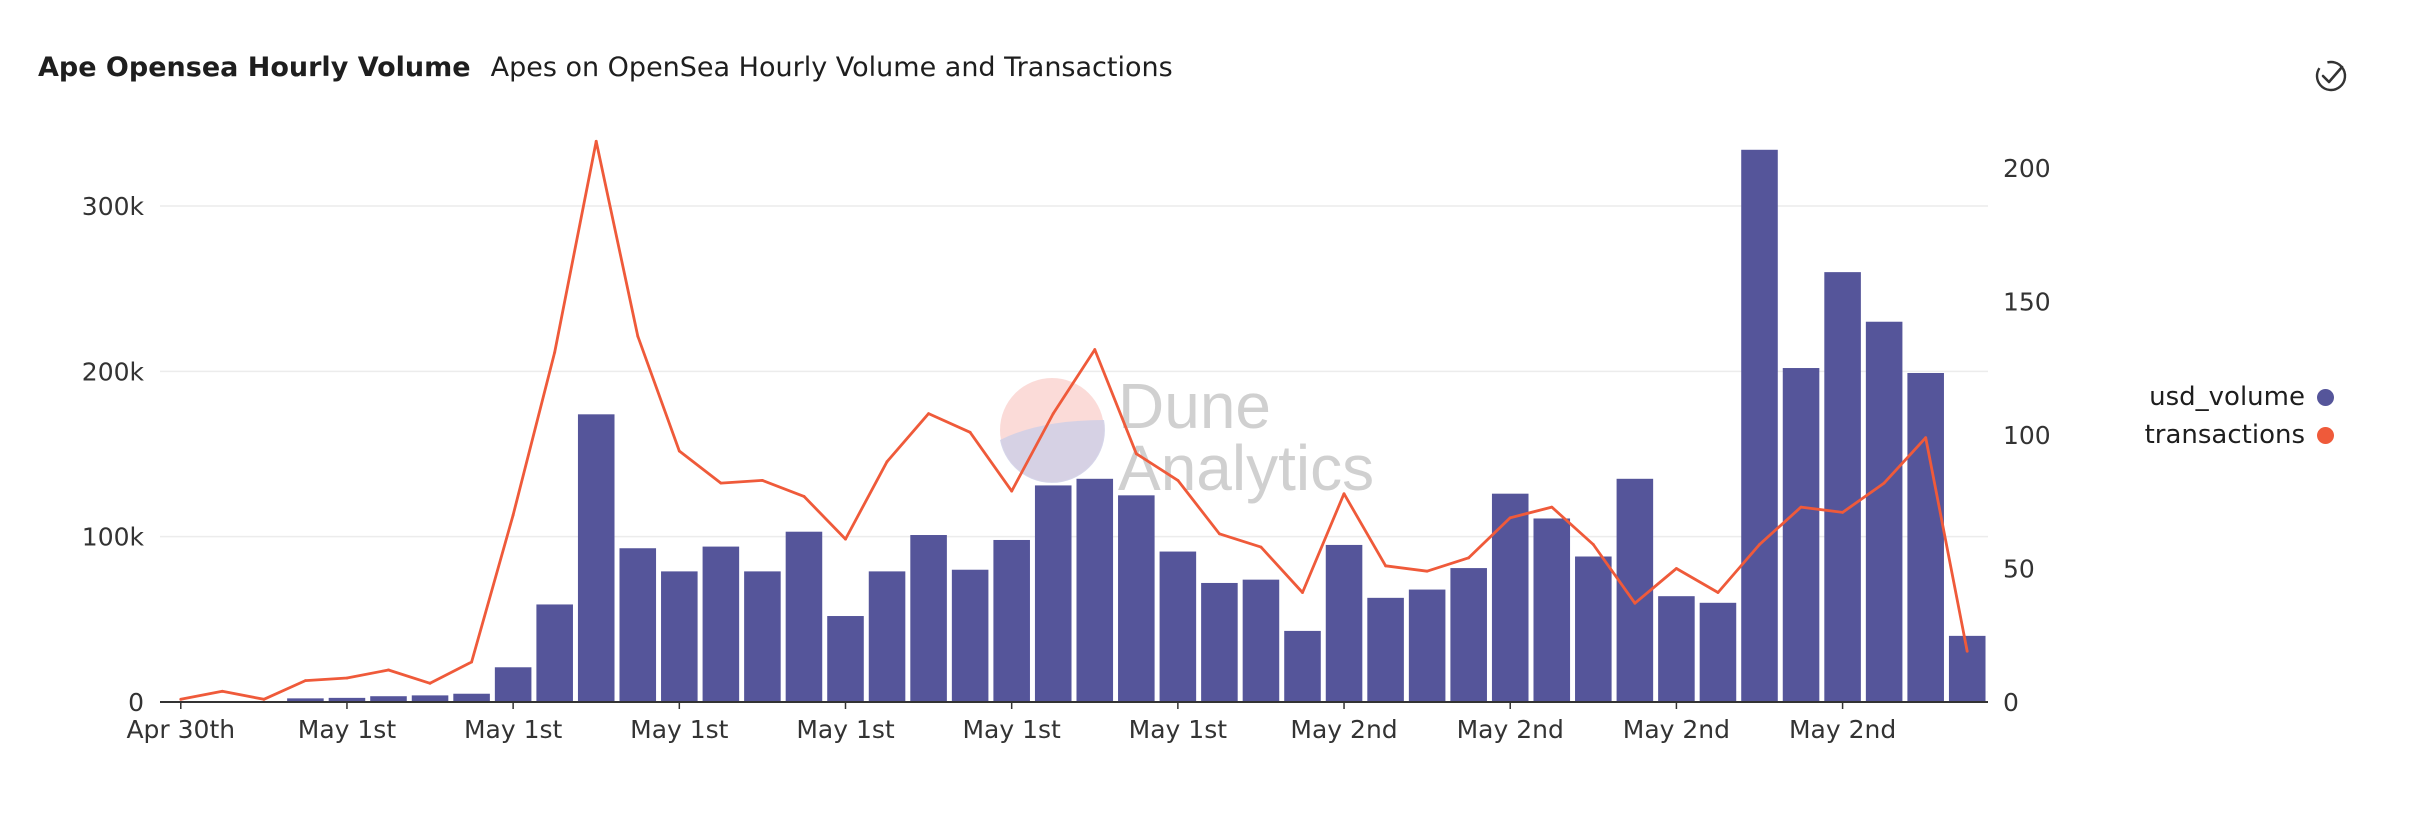 This screenshot has height=826, width=2414. What do you see at coordinates (2224, 435) in the screenshot?
I see `legend-label-transactions: transactions` at bounding box center [2224, 435].